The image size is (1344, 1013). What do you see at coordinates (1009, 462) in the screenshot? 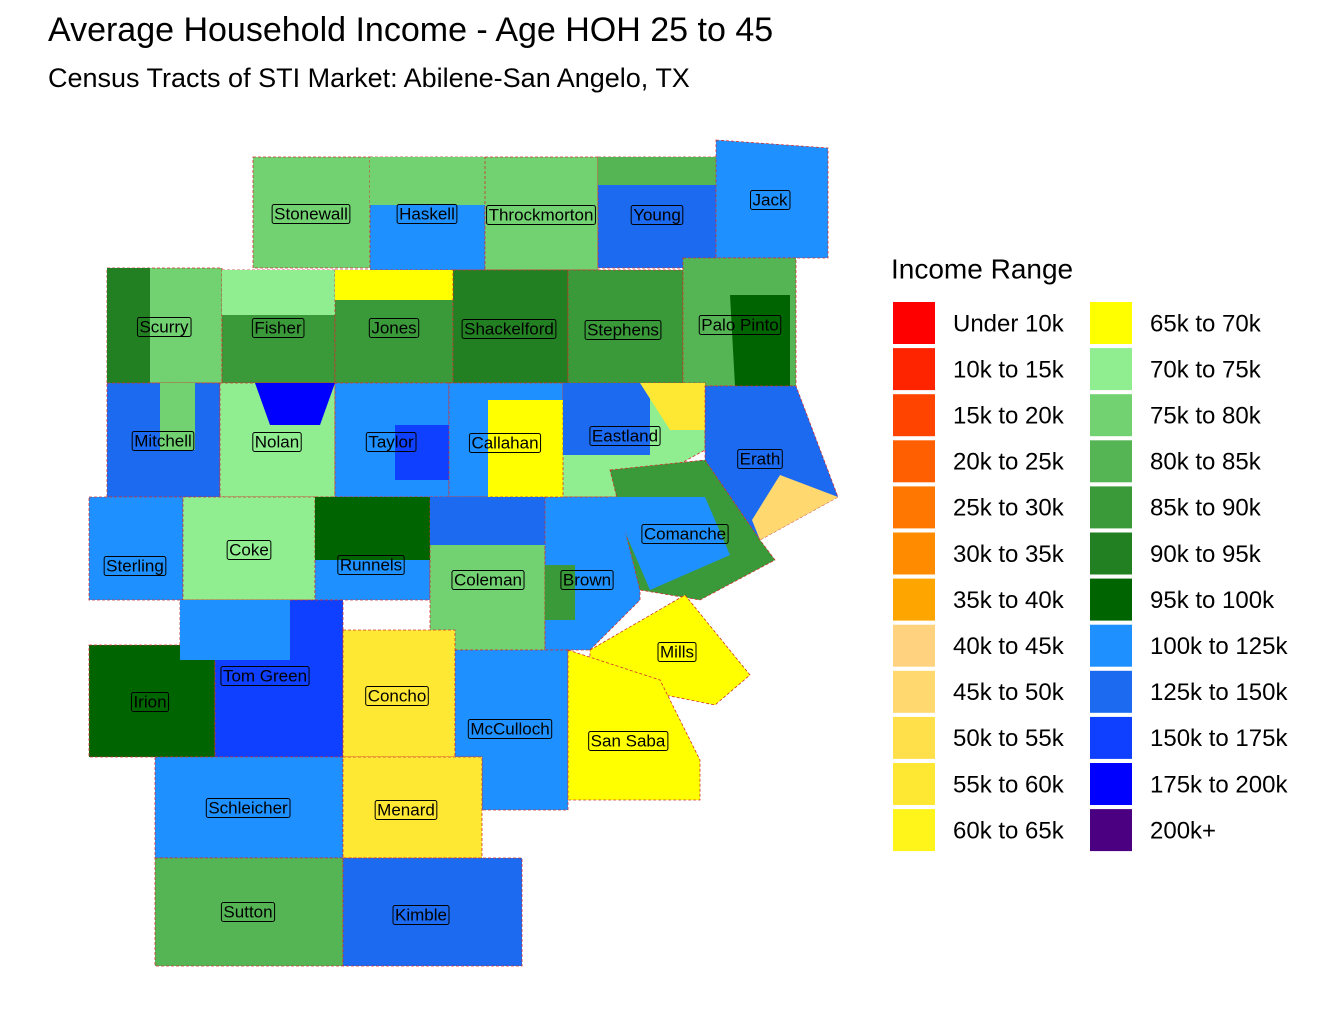
I see `legend-label: 20k to 25k` at bounding box center [1009, 462].